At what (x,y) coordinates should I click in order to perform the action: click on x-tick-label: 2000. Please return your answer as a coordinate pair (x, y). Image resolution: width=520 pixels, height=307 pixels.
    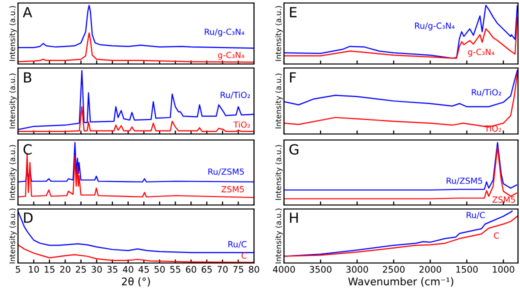
    Looking at the image, I should click on (430, 269).